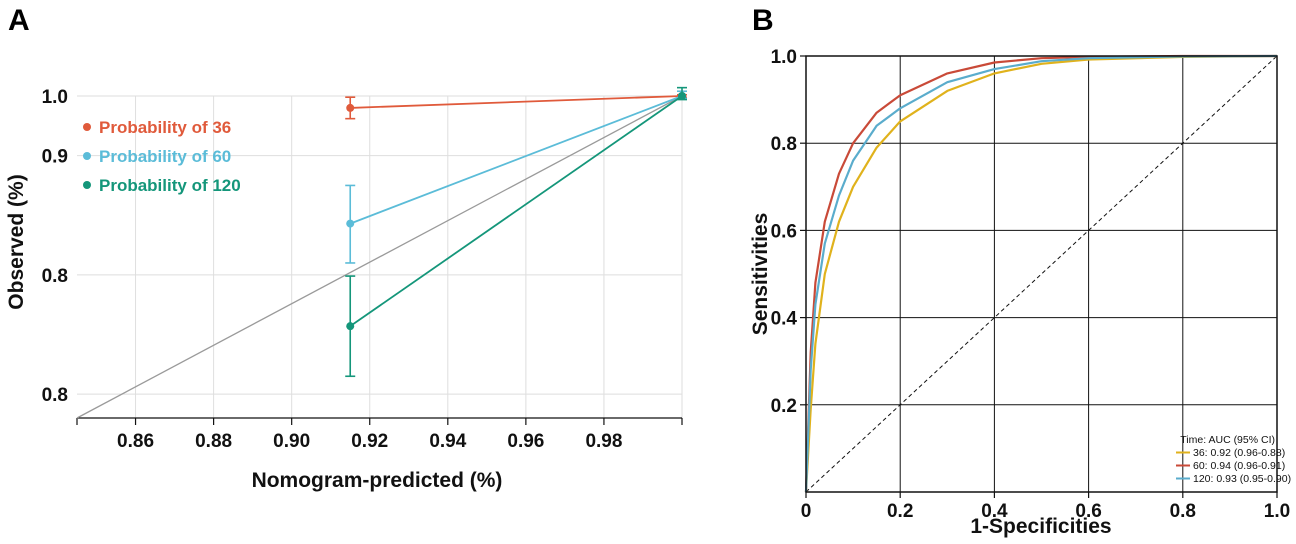  I want to click on b-x-tick-label: 0.4, so click(994, 511).